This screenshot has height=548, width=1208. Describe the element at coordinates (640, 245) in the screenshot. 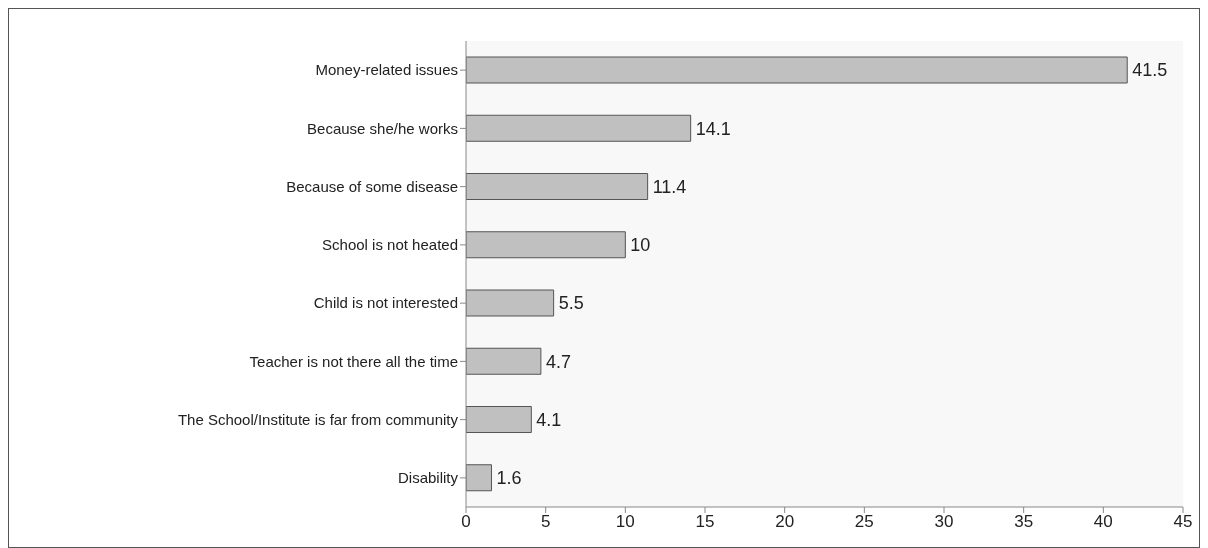

I see `data-label: 10` at that location.